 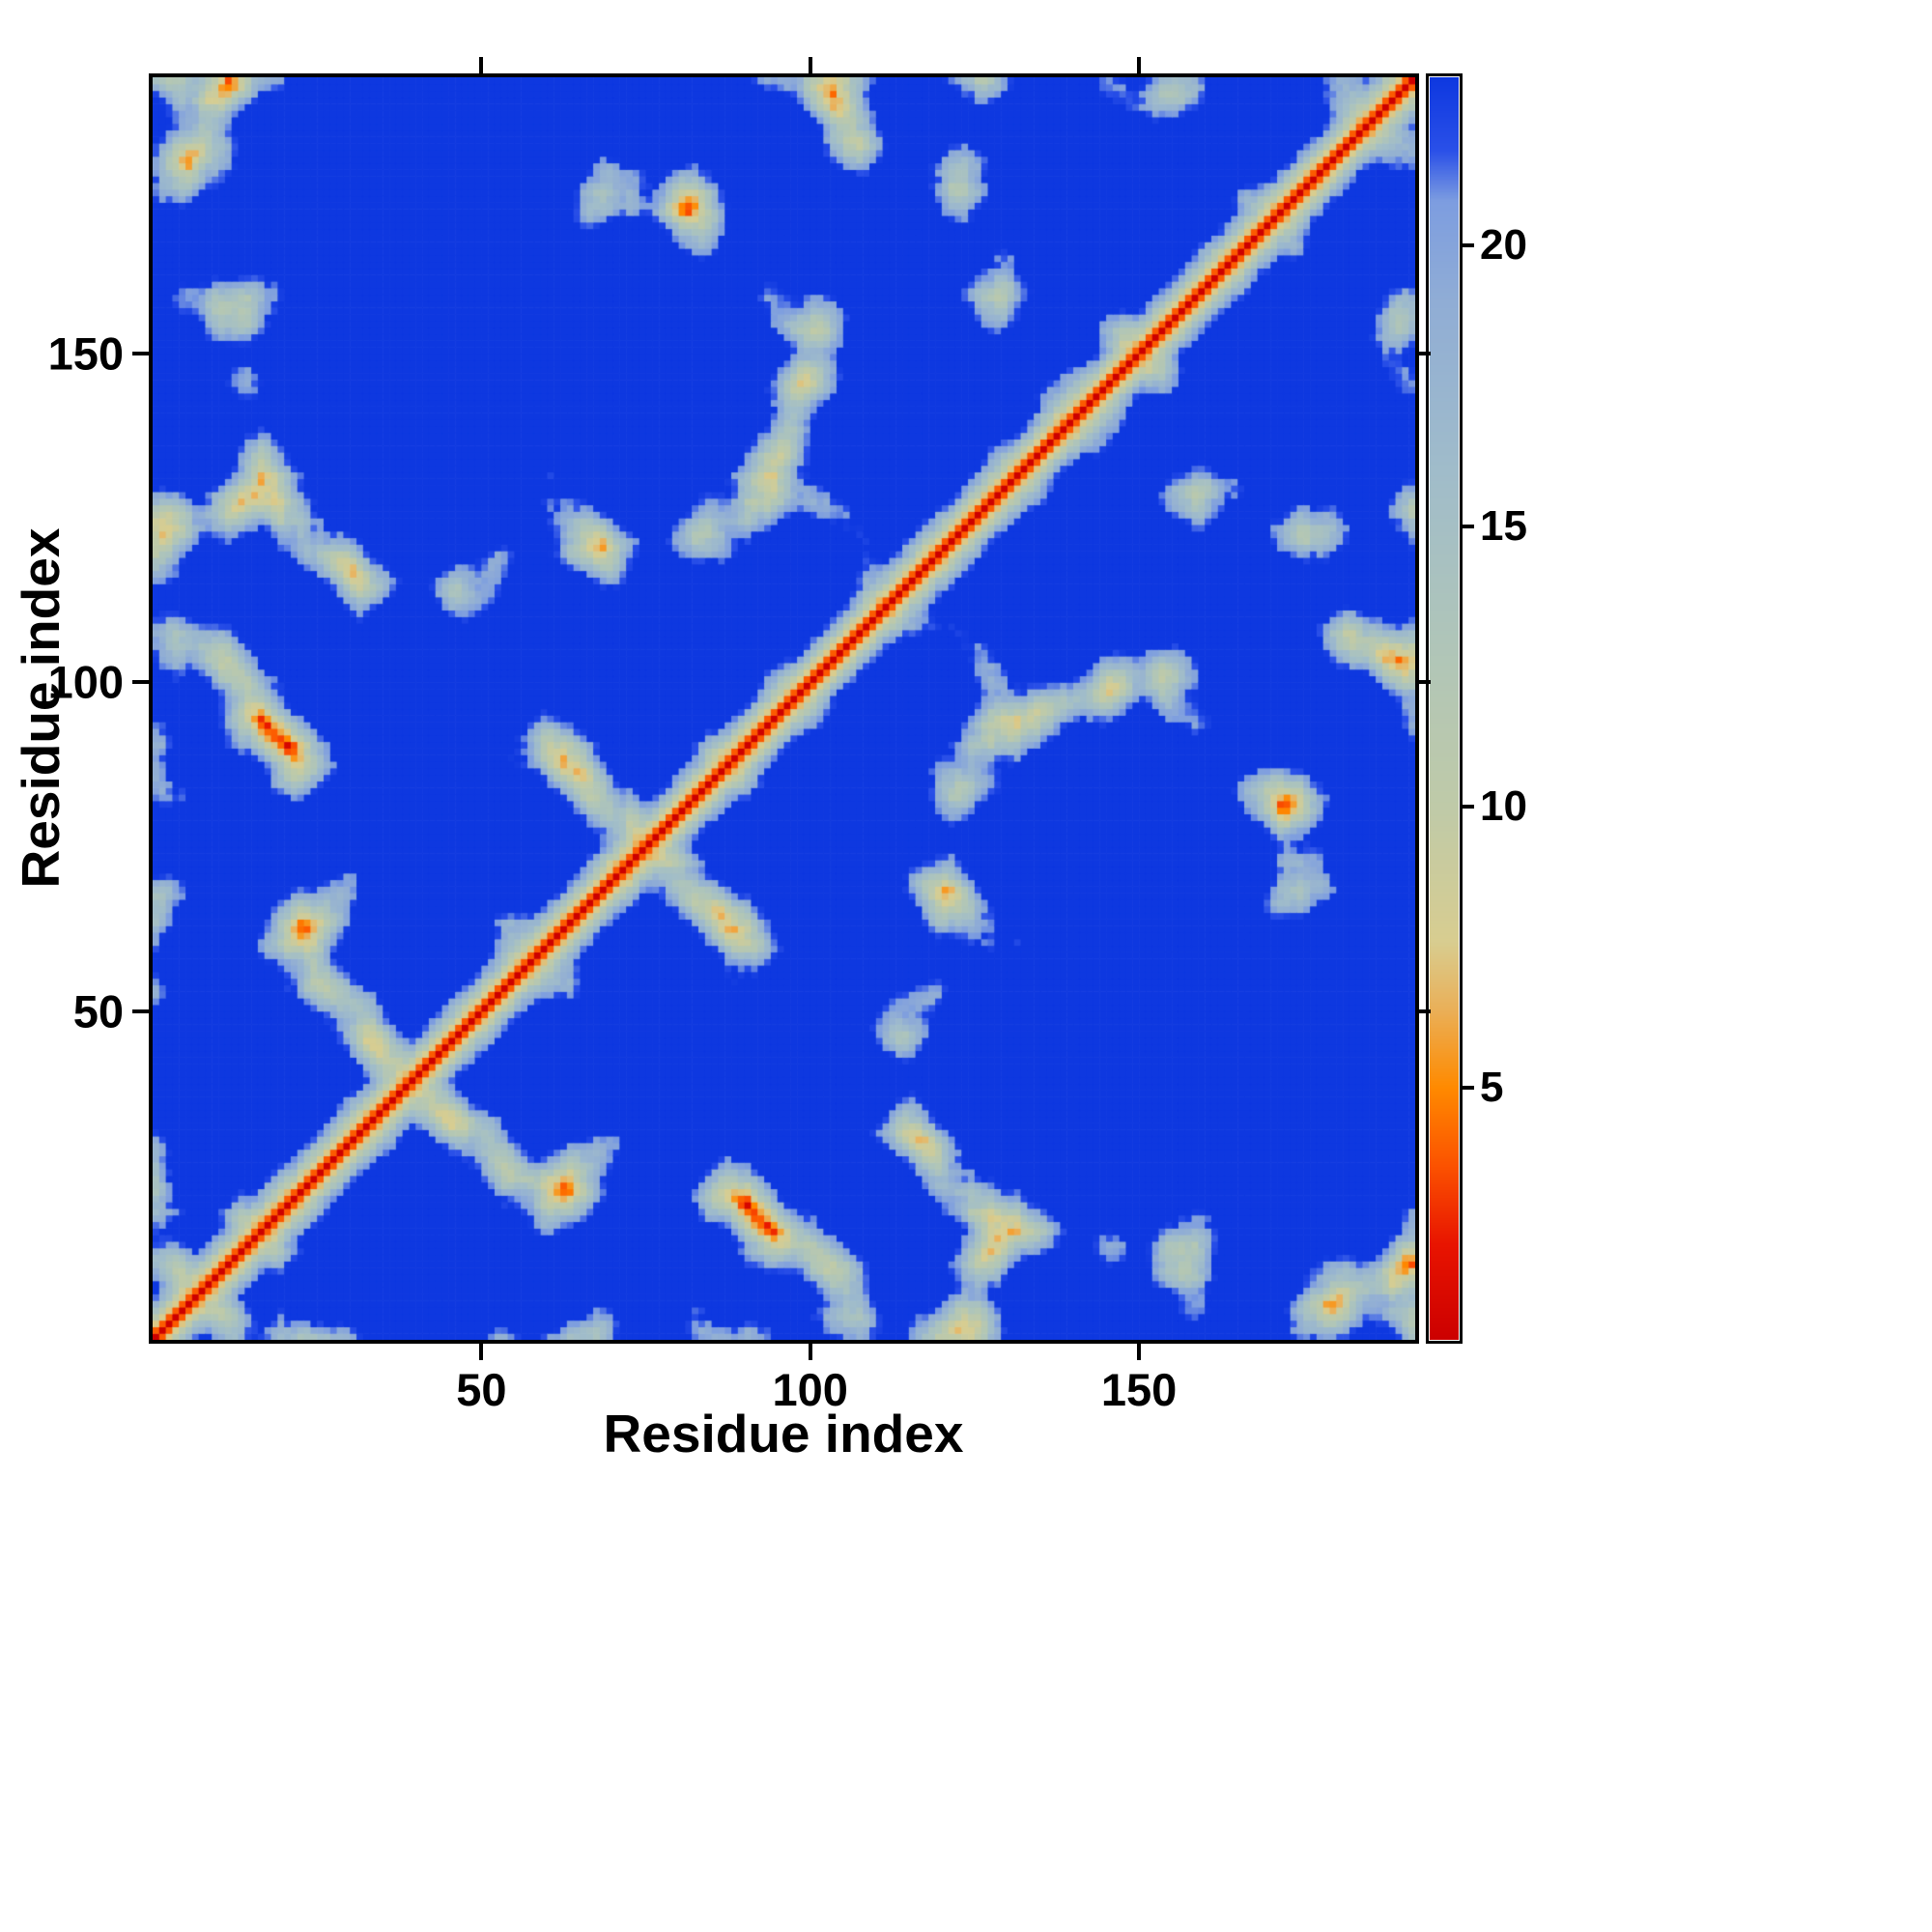 I want to click on y-tick-label: 100, so click(x=85, y=682).